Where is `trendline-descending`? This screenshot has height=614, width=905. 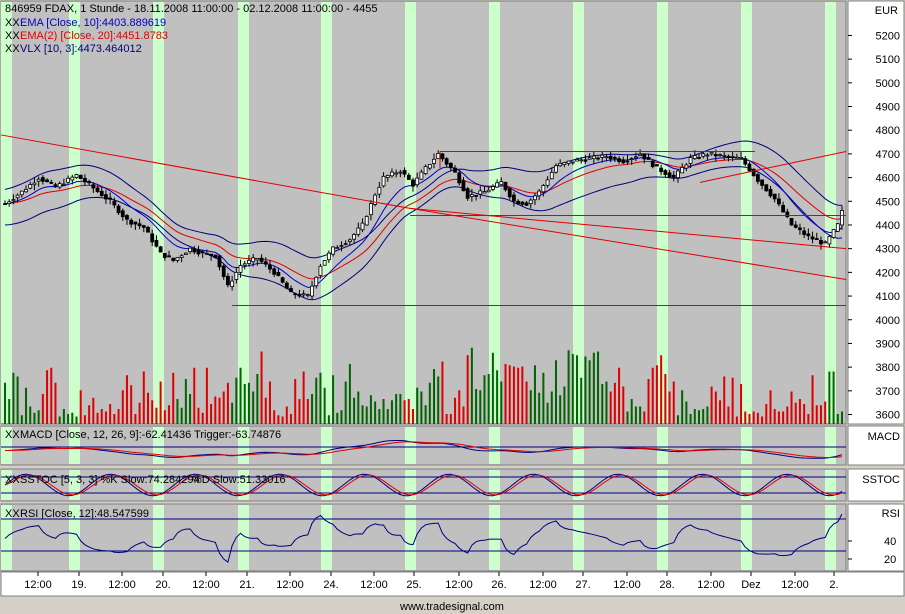
trendline-descending is located at coordinates (205, 171).